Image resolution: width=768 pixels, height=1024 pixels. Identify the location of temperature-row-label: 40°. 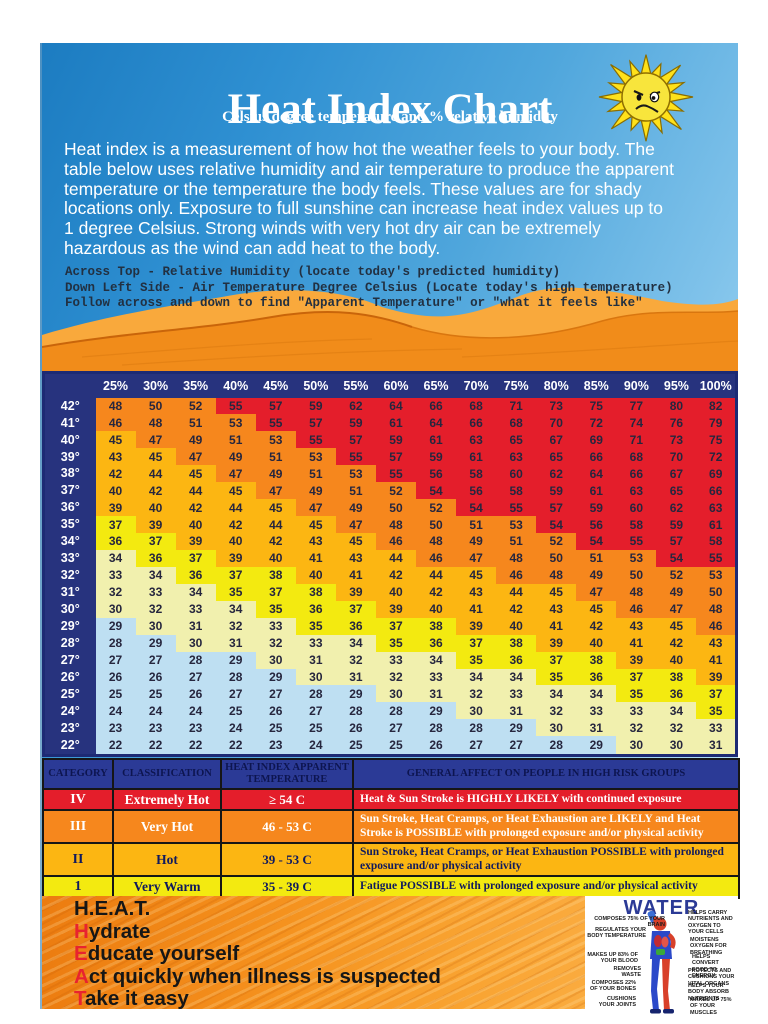
(69, 440).